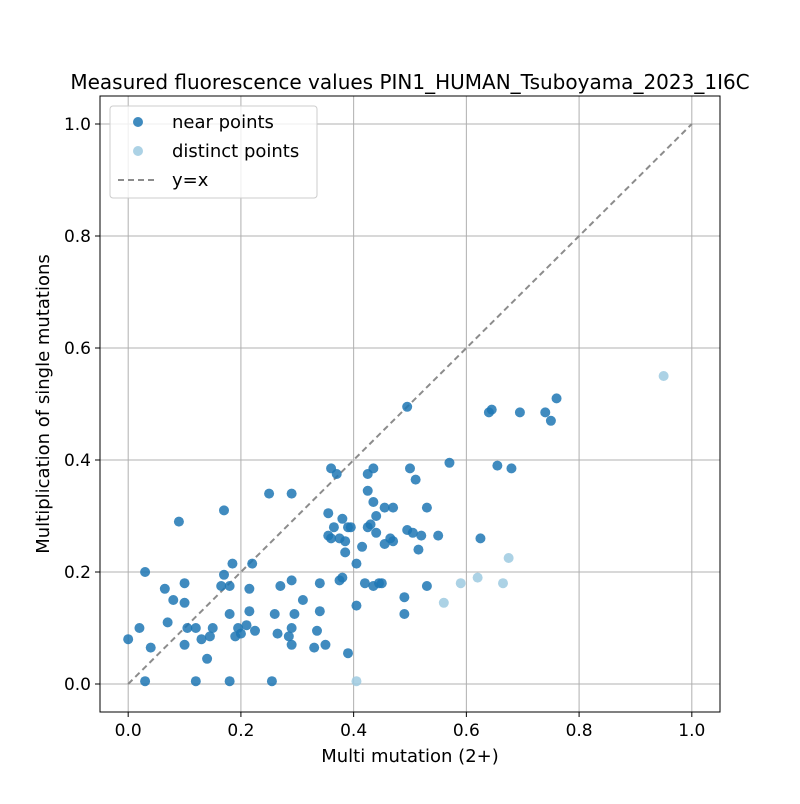  Describe the element at coordinates (138, 122) in the screenshot. I see `legend-near-marker` at that location.